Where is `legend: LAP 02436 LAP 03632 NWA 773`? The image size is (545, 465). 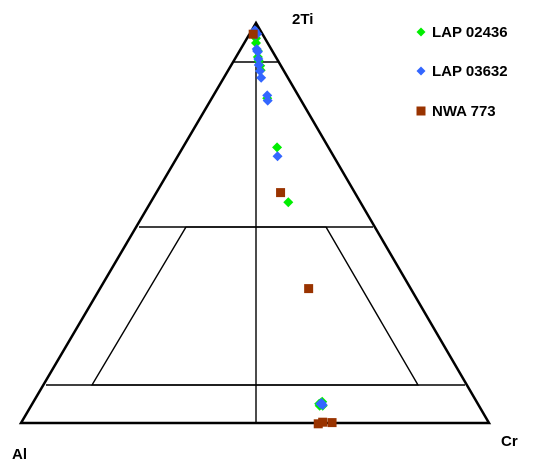
legend: LAP 02436 LAP 03632 NWA 773 is located at coordinates (462, 72).